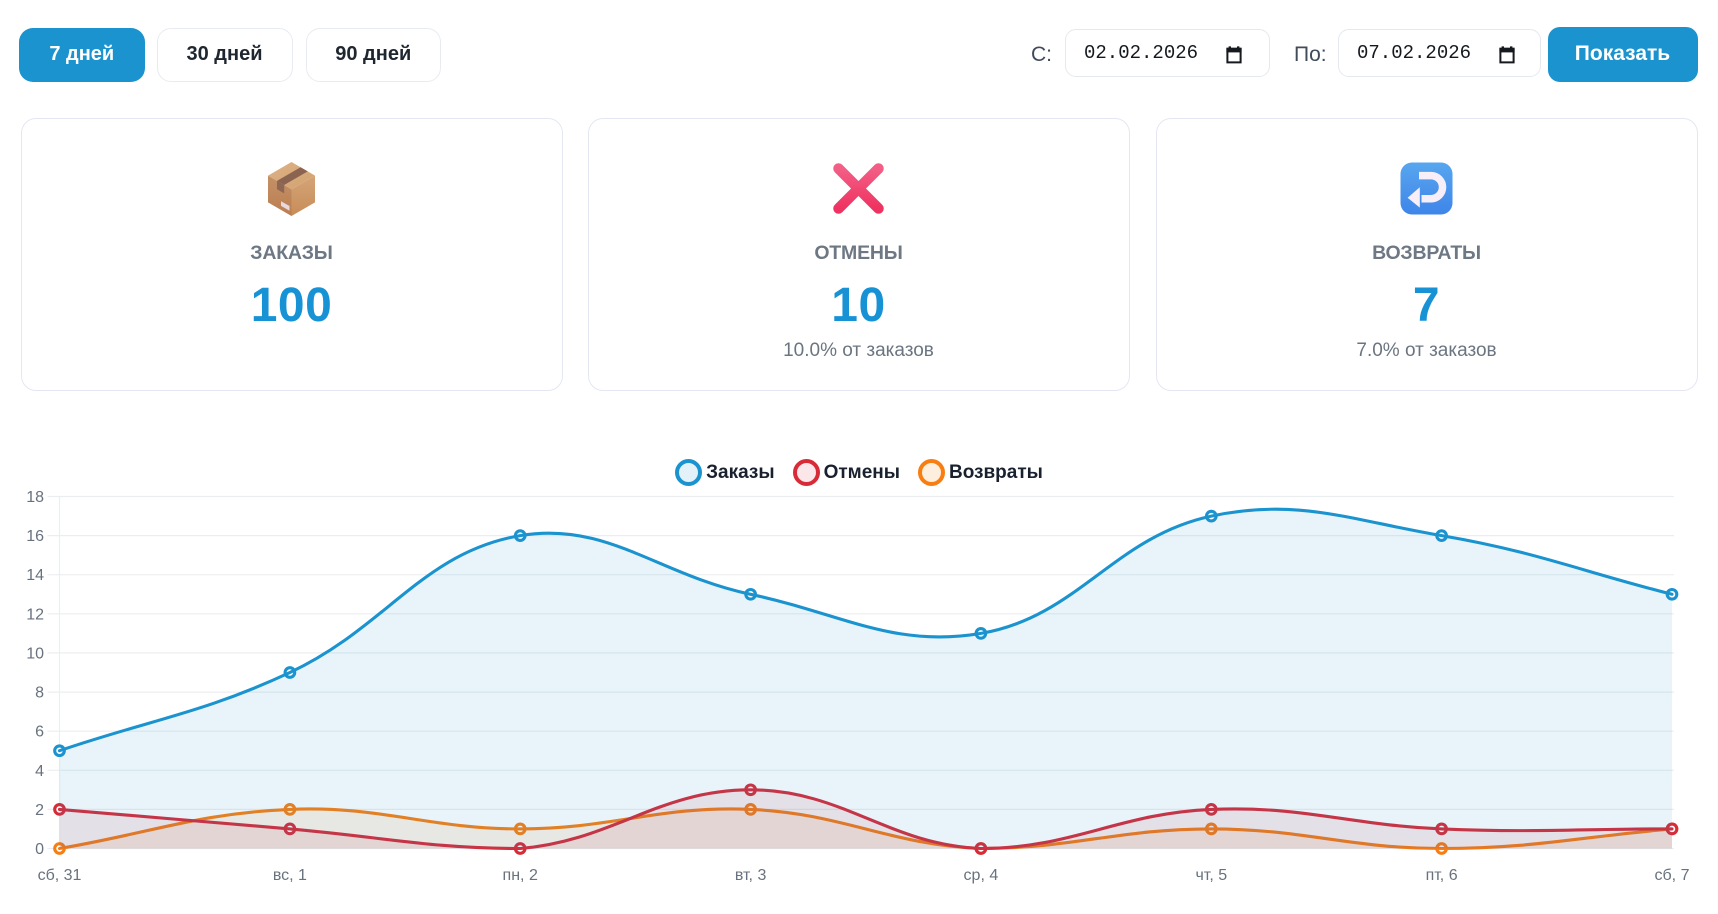  I want to click on svg-text: 10, so click(35, 653).